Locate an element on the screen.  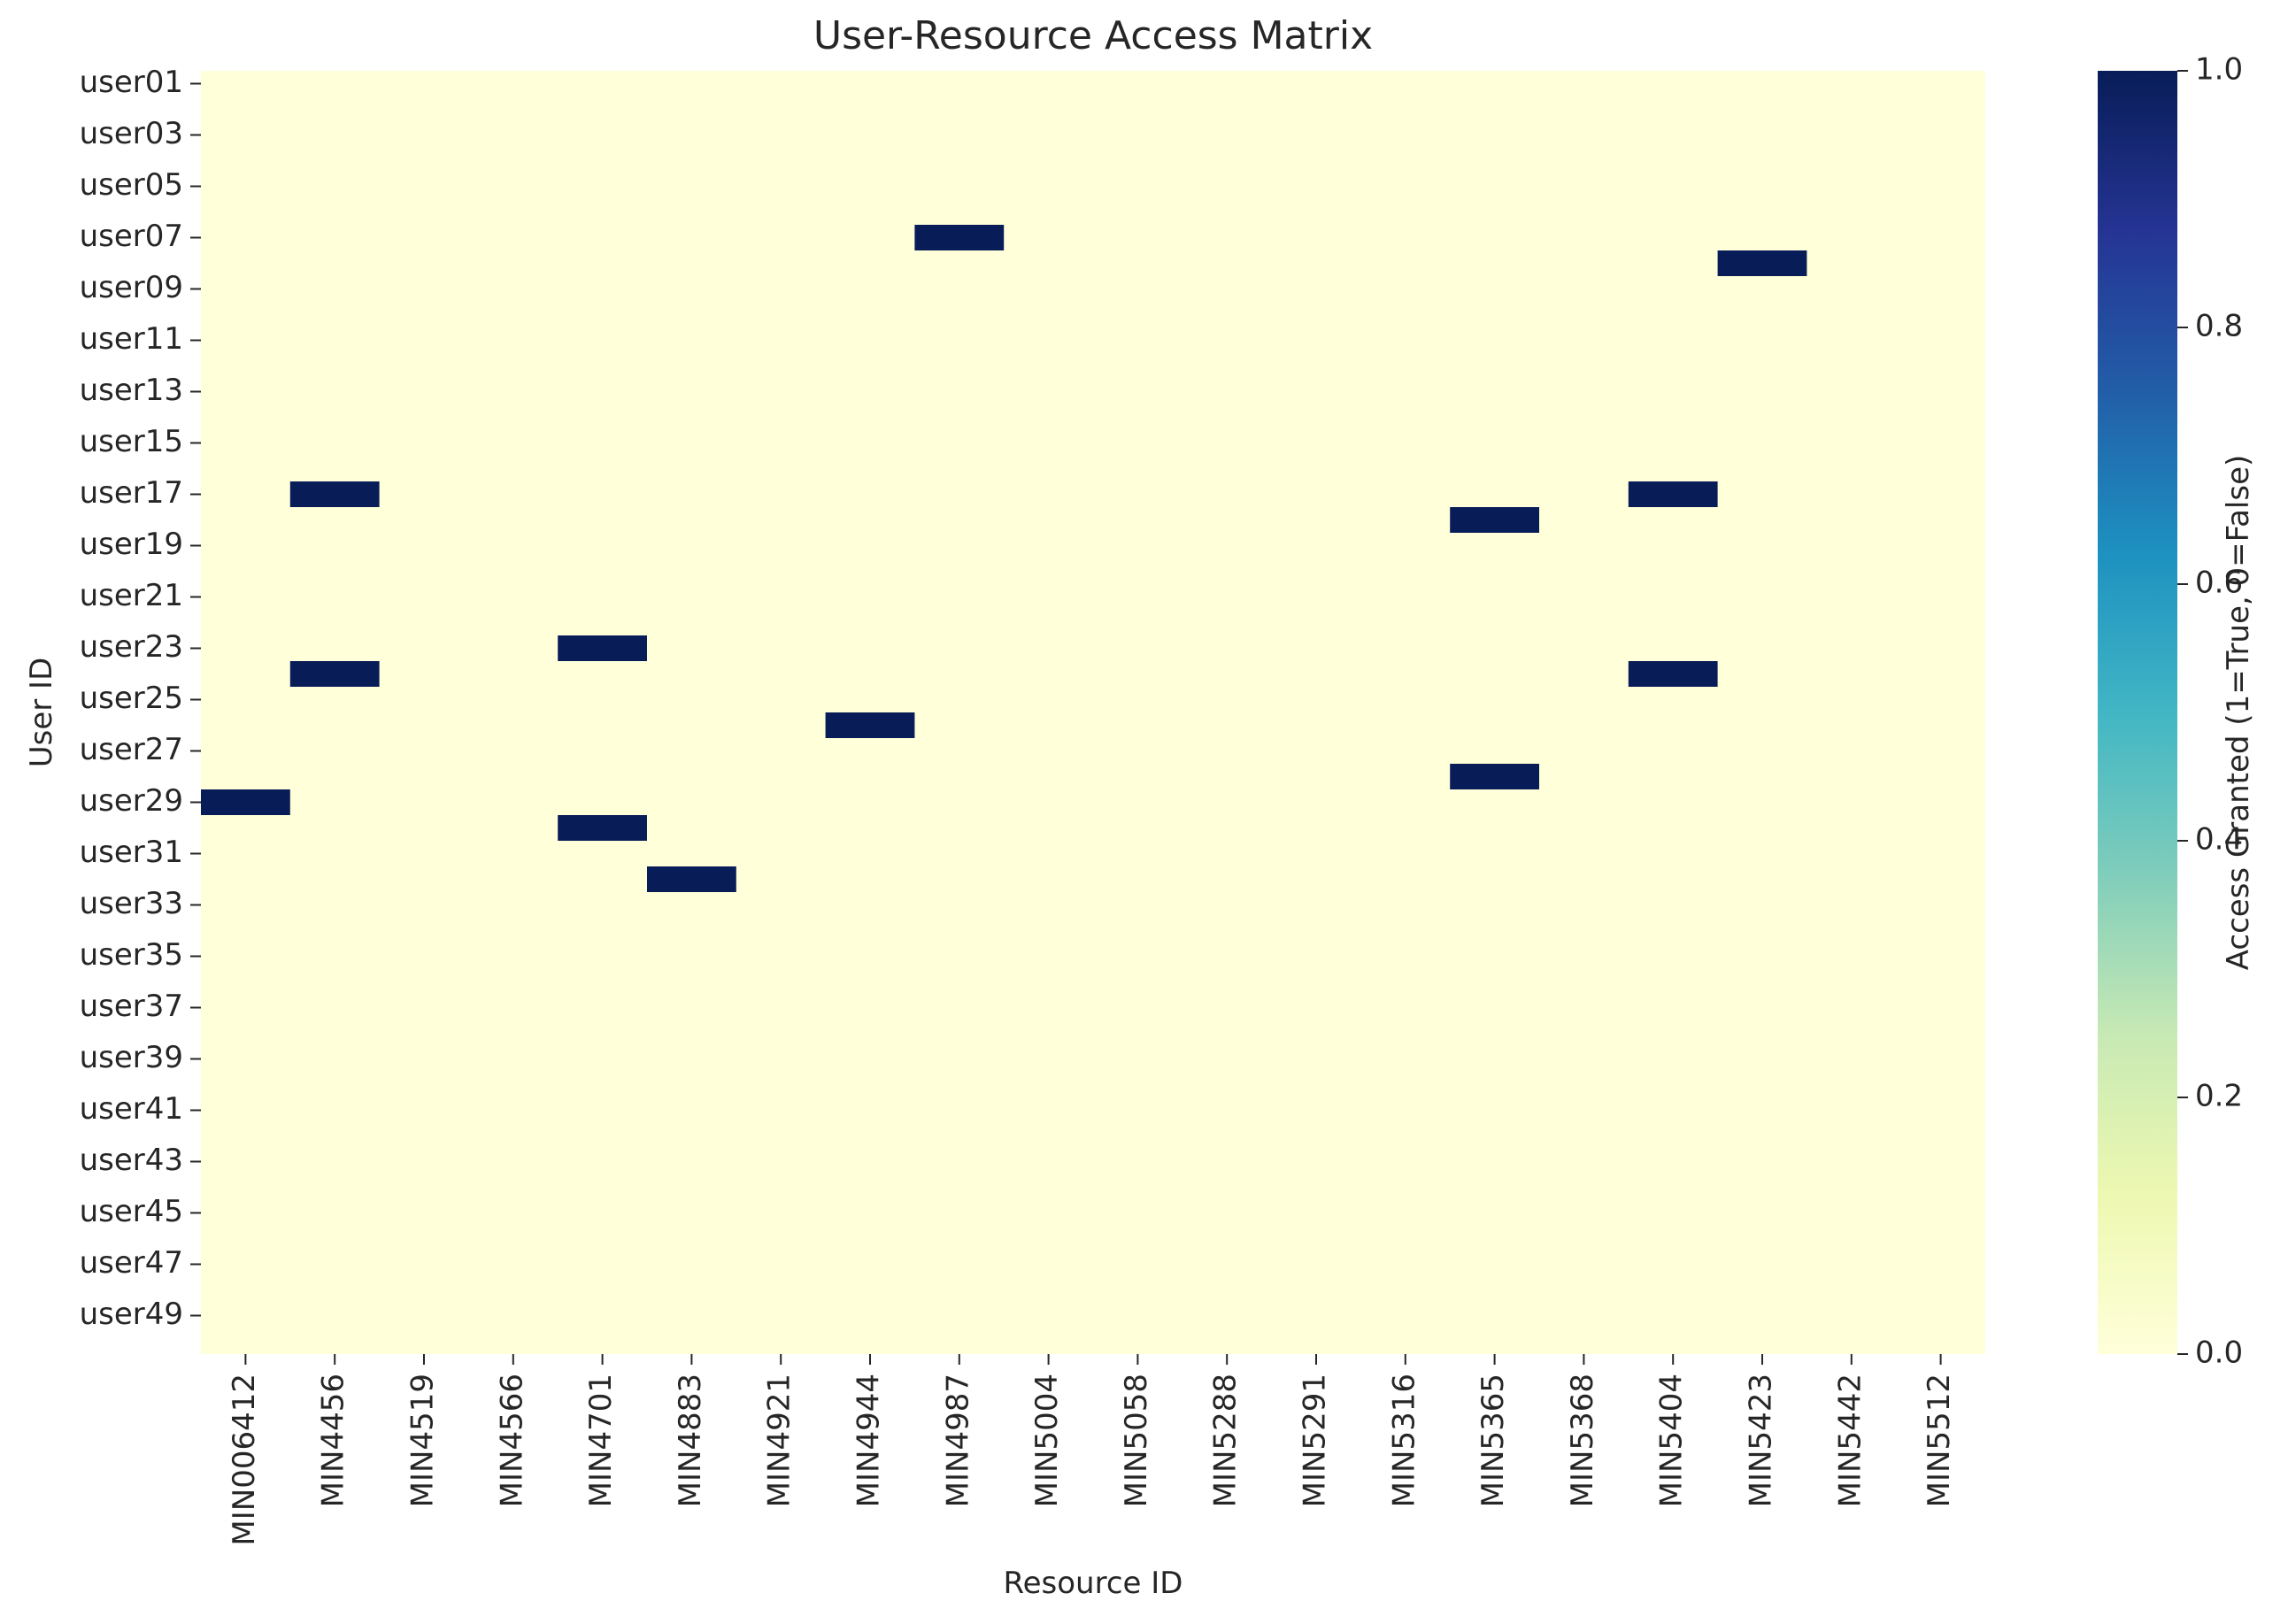
x-tick-label: MIN5288 is located at coordinates (1226, 1441).